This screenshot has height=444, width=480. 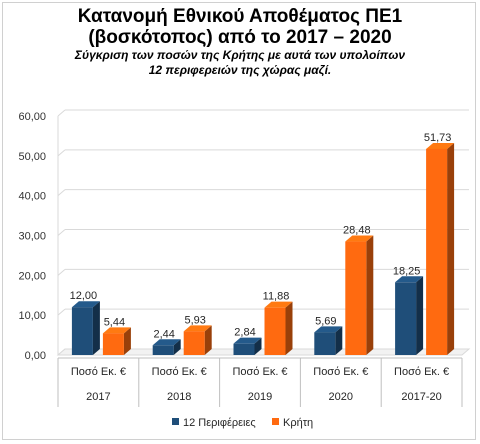 I want to click on y-tick-label: 30,00, so click(x=32, y=237).